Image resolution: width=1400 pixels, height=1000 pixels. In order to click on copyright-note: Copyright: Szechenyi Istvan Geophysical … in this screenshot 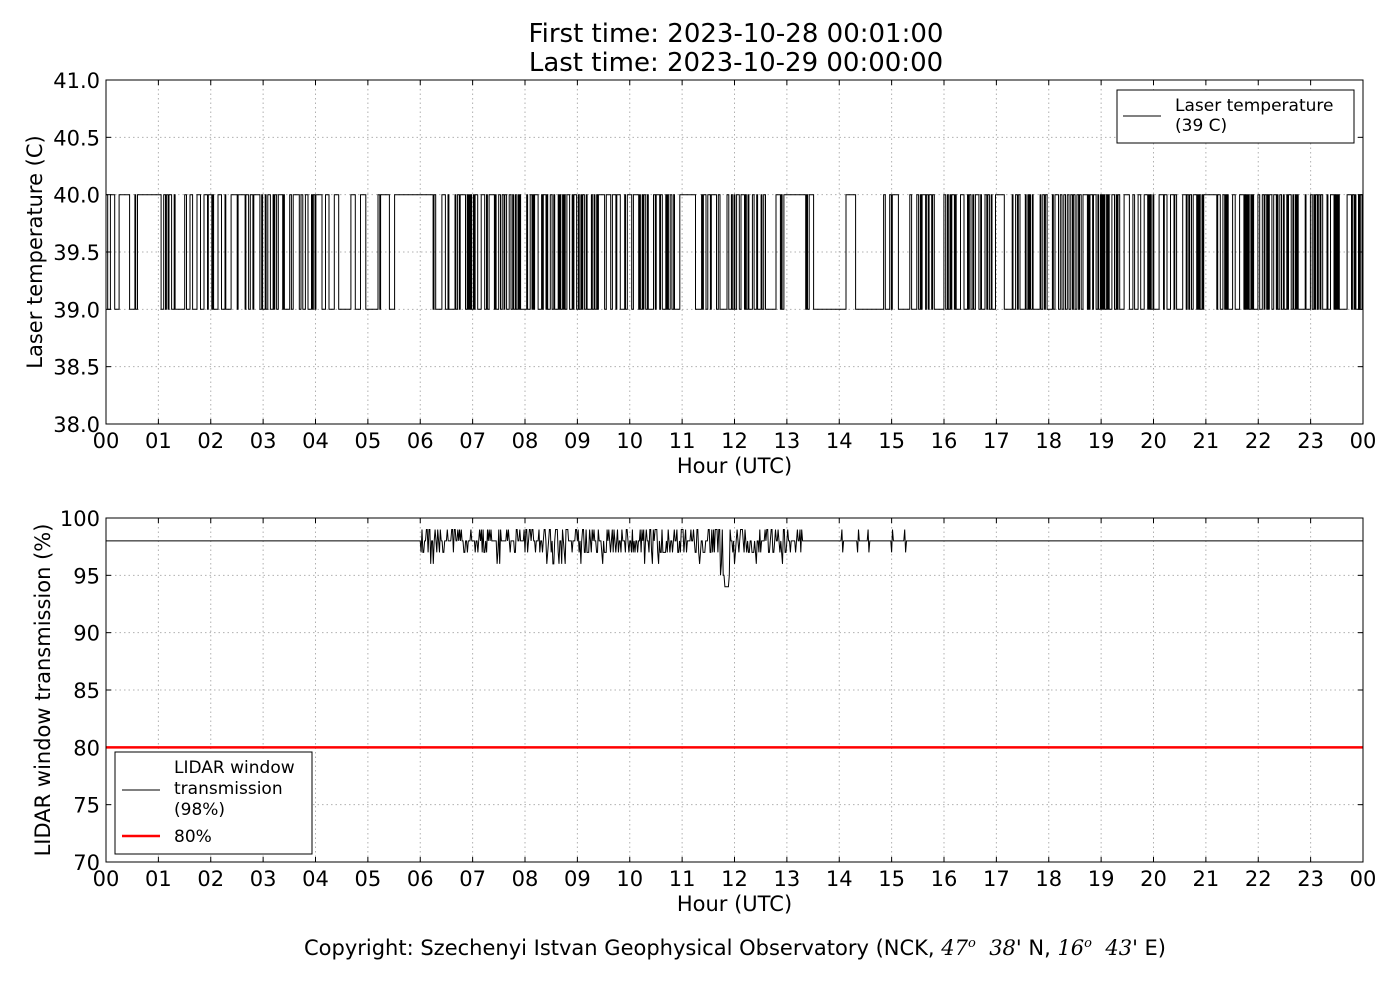, I will do `click(700, 948)`.